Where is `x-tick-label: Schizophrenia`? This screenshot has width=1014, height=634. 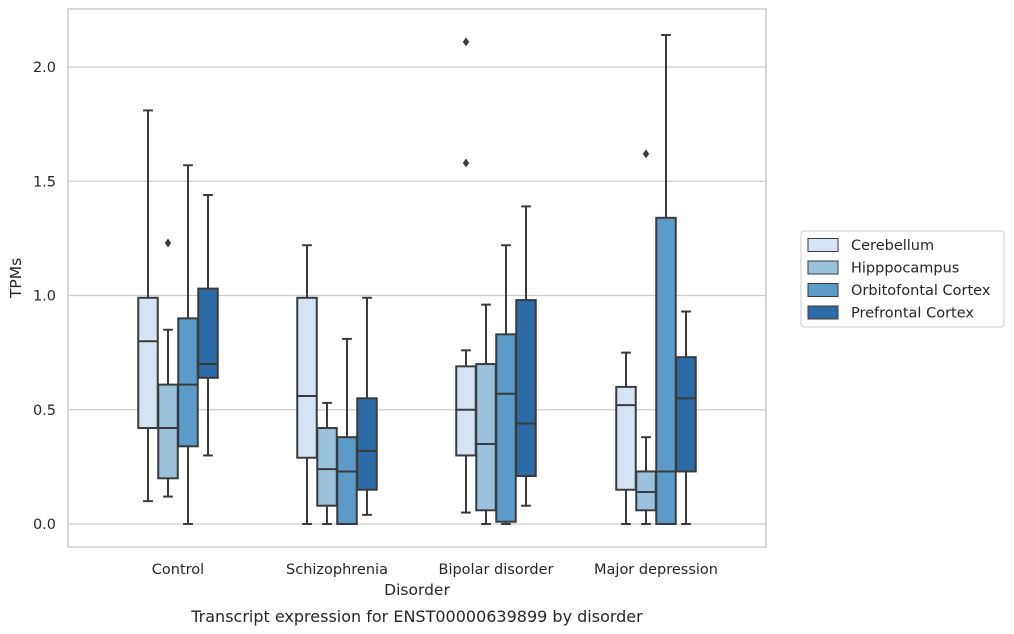
x-tick-label: Schizophrenia is located at coordinates (337, 570).